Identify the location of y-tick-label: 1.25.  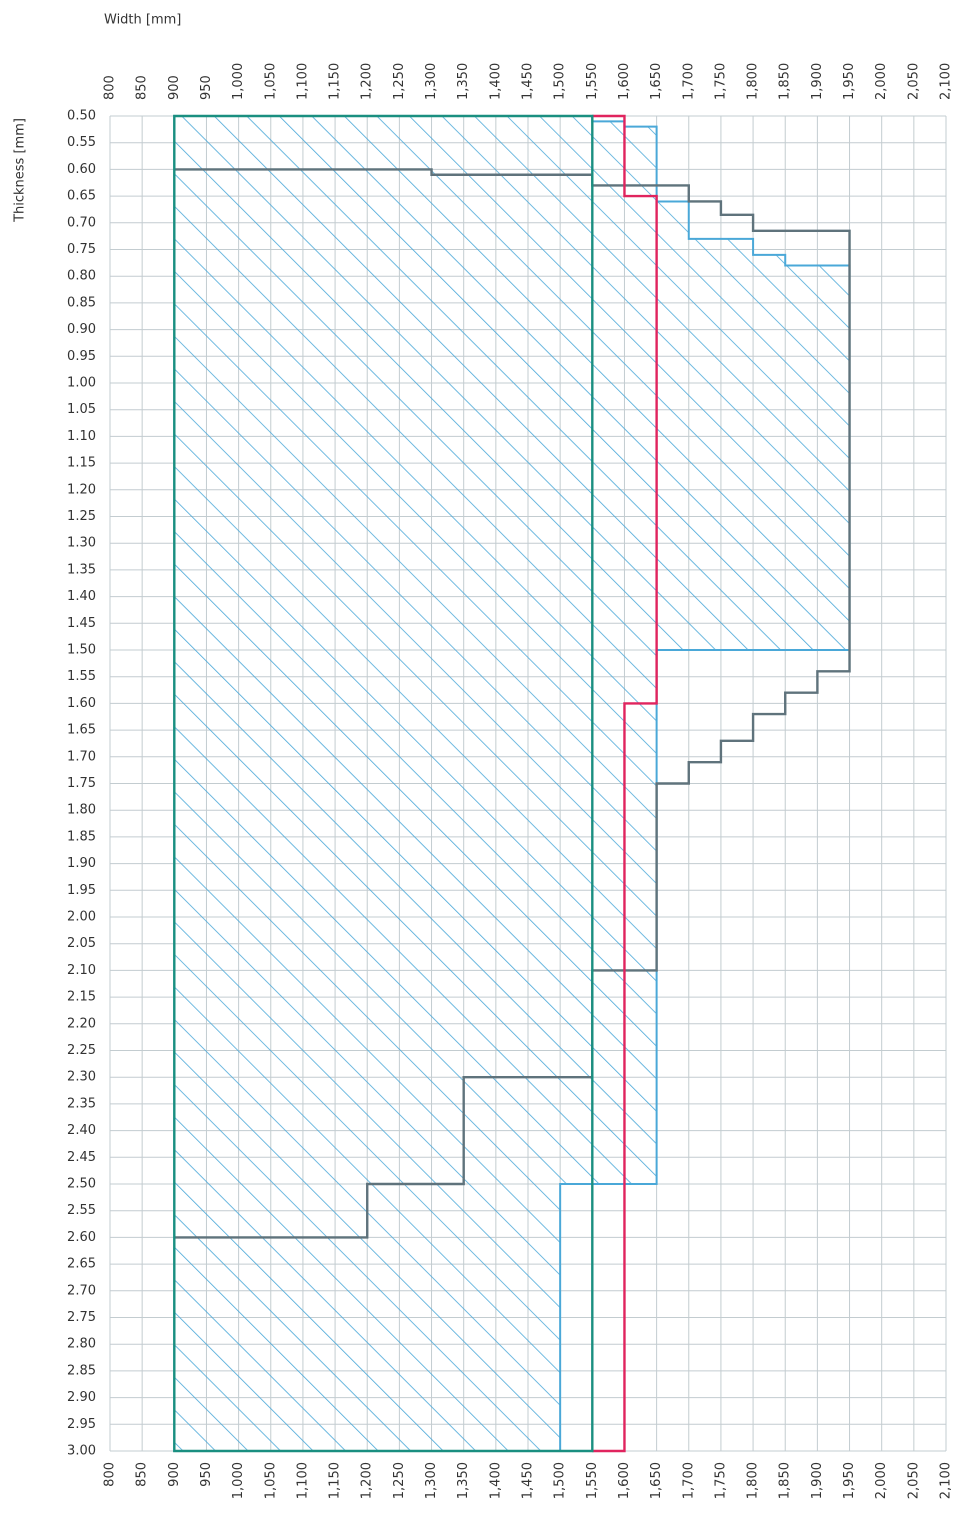
(81, 516).